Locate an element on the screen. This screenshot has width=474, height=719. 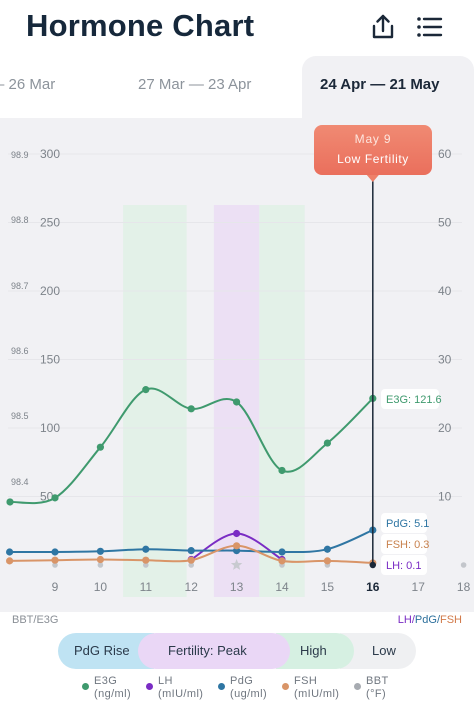
tab-27-mar-23-apr: 27 Mar — 23 Apr is located at coordinates (195, 84).